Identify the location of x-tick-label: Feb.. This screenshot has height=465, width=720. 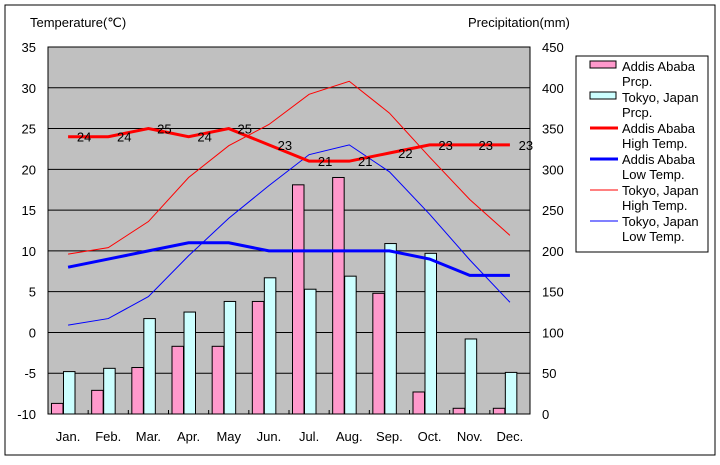
(108, 436).